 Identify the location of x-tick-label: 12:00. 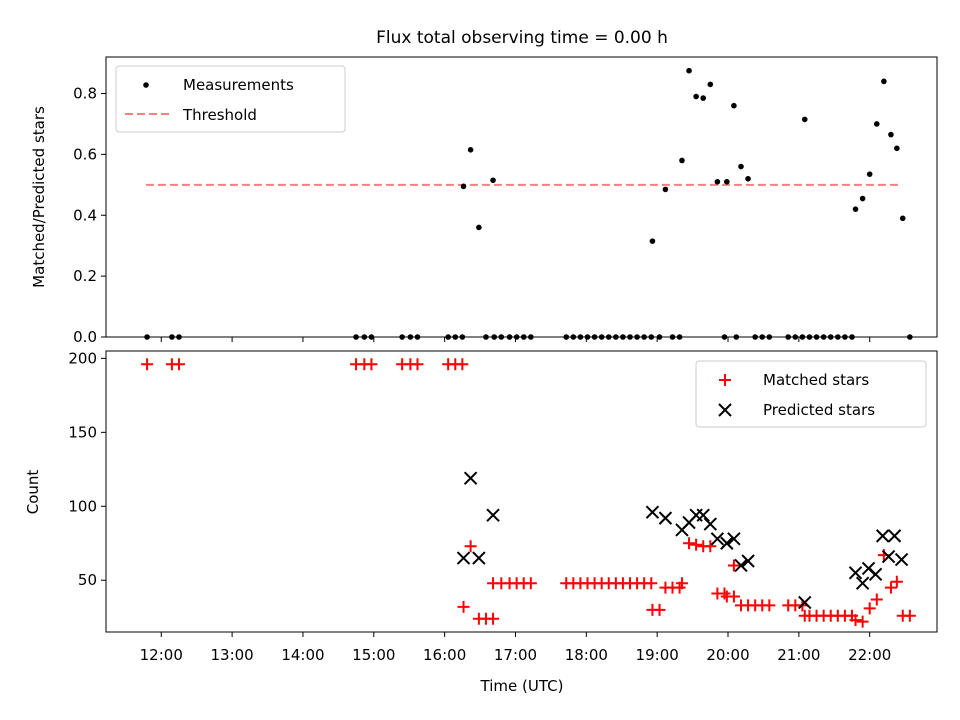
(161, 655).